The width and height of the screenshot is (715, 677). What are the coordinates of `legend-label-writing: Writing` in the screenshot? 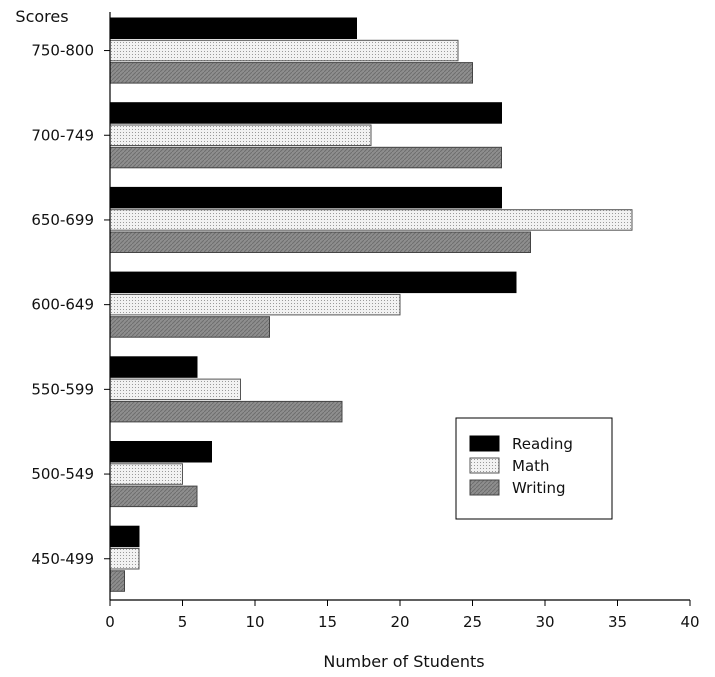 It's located at (539, 488).